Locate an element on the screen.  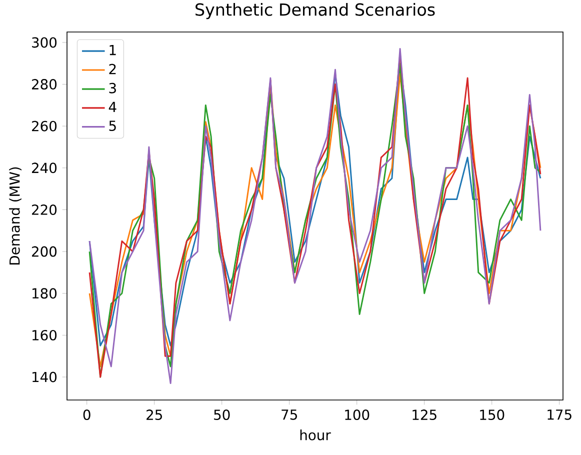
x-axis-title: hour is located at coordinates (315, 435).